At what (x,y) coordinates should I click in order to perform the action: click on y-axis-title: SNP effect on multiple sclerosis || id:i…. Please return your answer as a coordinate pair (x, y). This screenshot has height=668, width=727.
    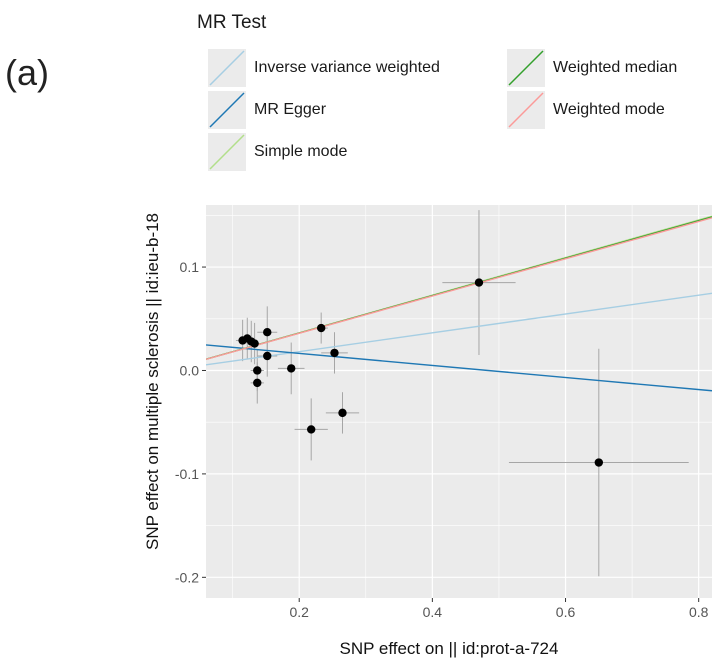
    Looking at the image, I should click on (152, 381).